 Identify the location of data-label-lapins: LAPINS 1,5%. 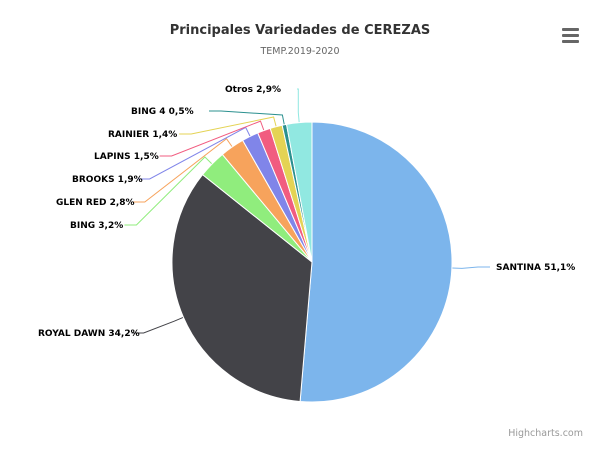
(126, 157).